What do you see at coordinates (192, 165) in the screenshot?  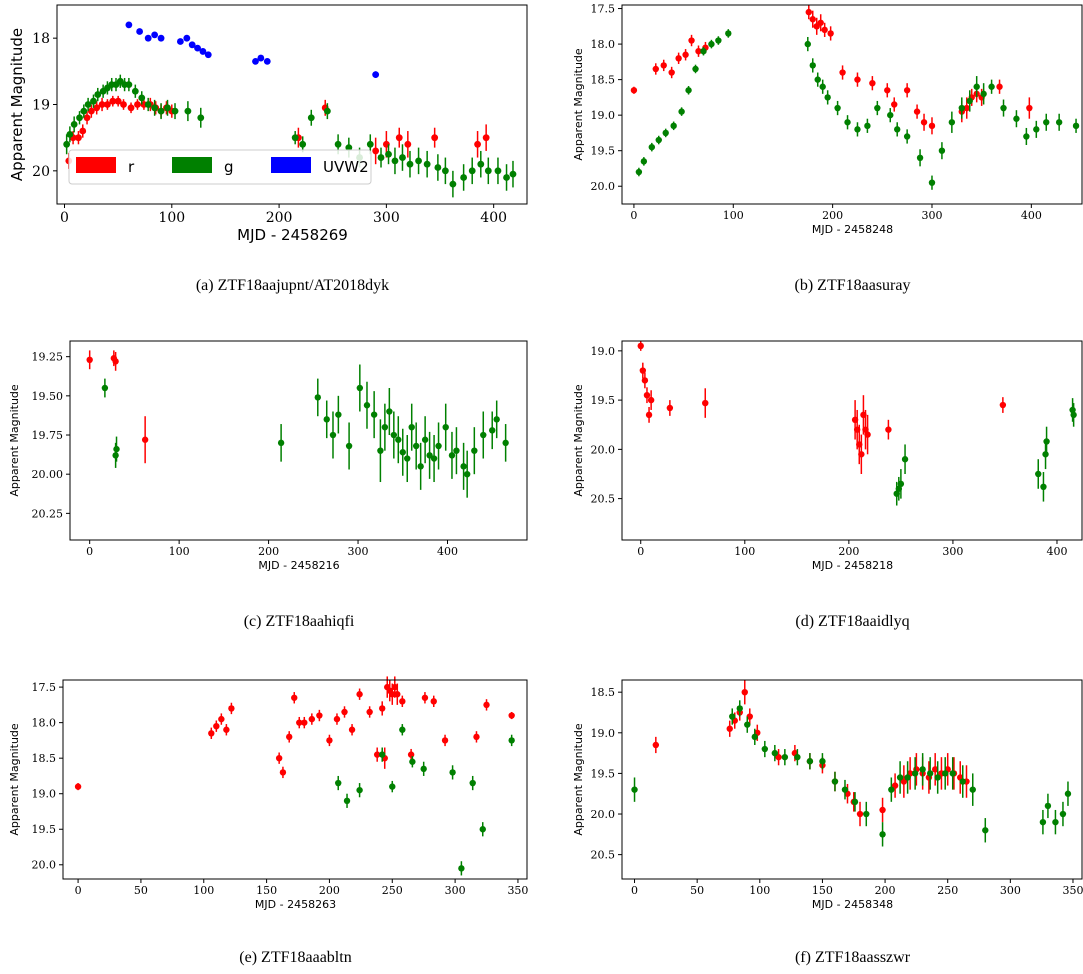 I see `legend-swatch-g` at bounding box center [192, 165].